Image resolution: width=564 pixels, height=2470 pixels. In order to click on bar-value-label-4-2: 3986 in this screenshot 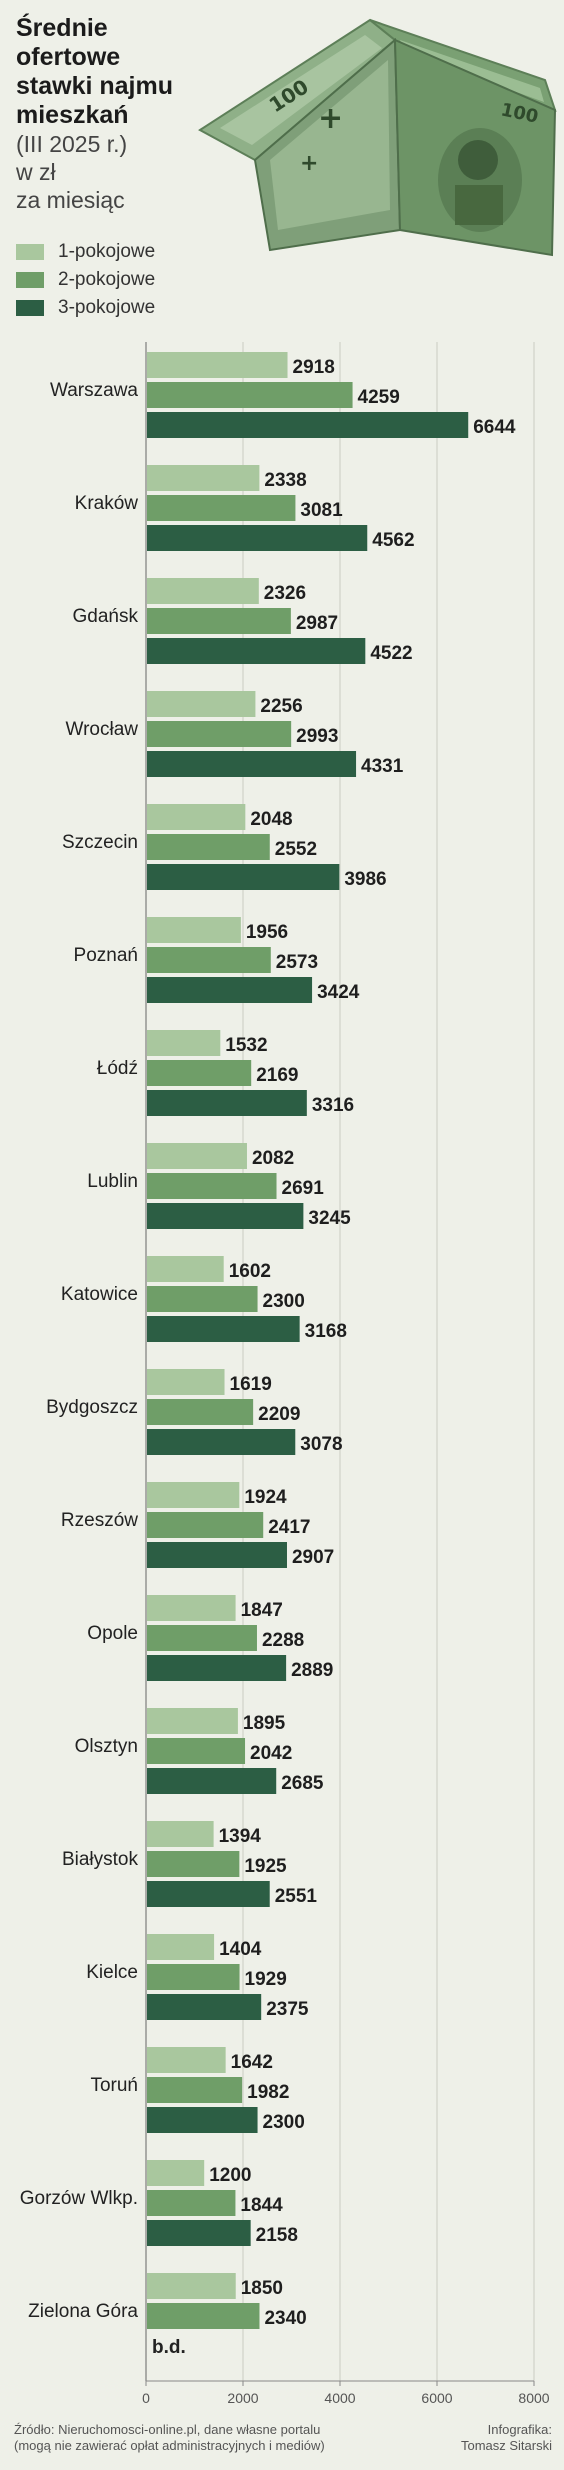, I will do `click(365, 879)`.